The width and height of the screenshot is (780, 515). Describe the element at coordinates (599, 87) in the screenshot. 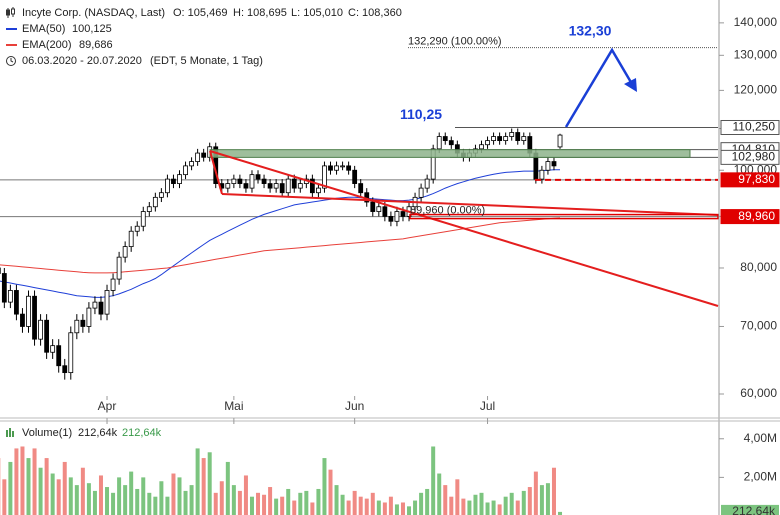

I see `projection-arrow` at that location.